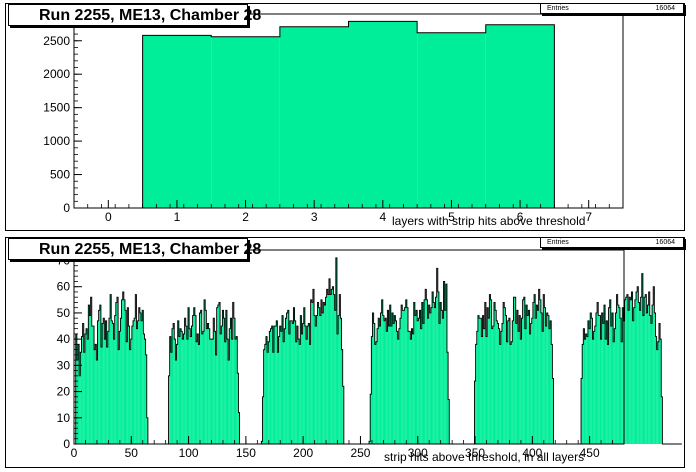 Image resolution: width=696 pixels, height=472 pixels. What do you see at coordinates (588, 217) in the screenshot?
I see `x-tick-label: 7` at bounding box center [588, 217].